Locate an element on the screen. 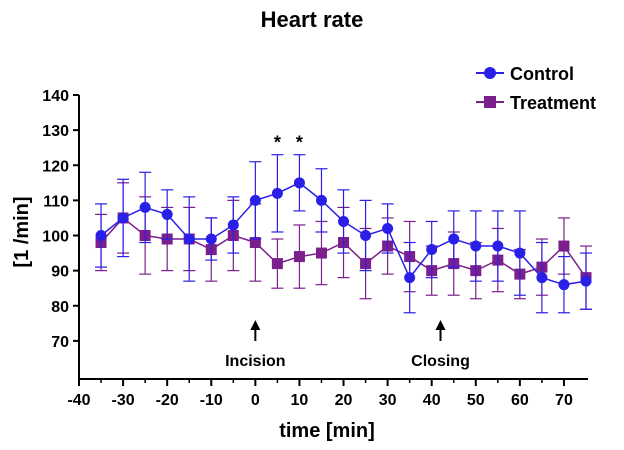 The image size is (624, 450). x-tick-label: -40 is located at coordinates (78, 400).